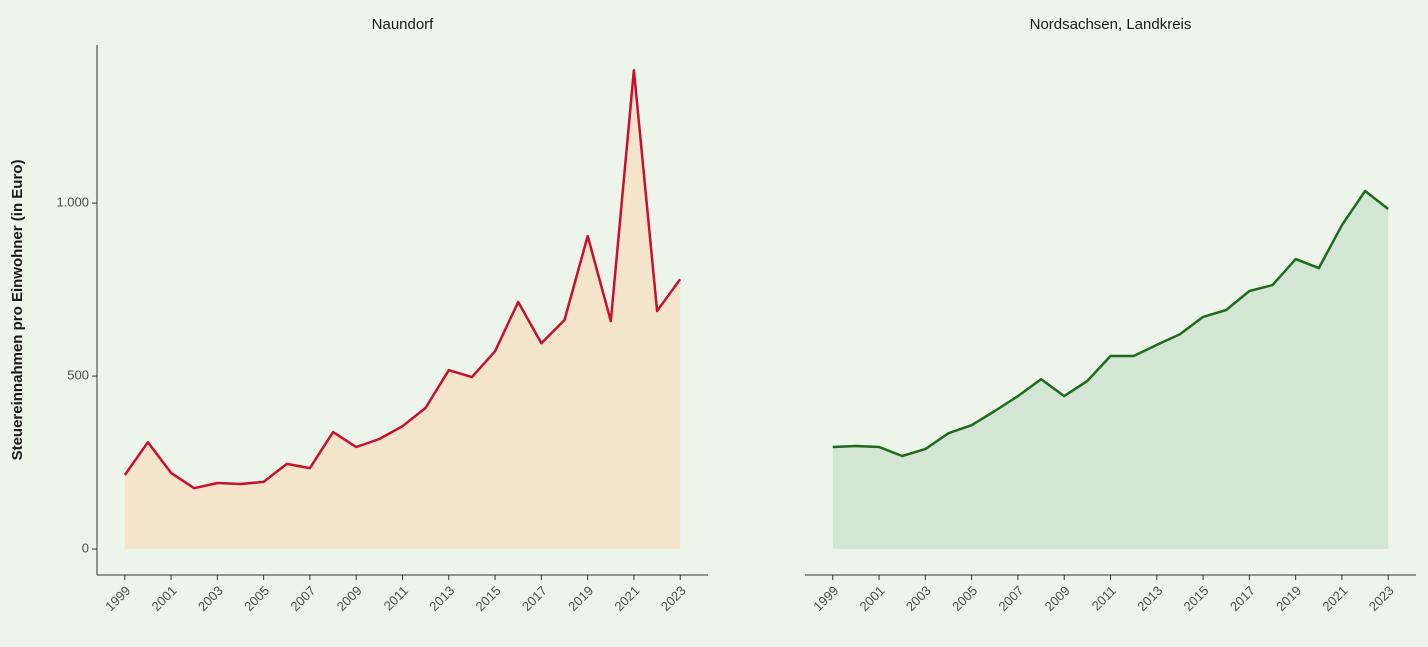  Describe the element at coordinates (1111, 24) in the screenshot. I see `panel-title: Nordsachsen, Landkreis` at that location.